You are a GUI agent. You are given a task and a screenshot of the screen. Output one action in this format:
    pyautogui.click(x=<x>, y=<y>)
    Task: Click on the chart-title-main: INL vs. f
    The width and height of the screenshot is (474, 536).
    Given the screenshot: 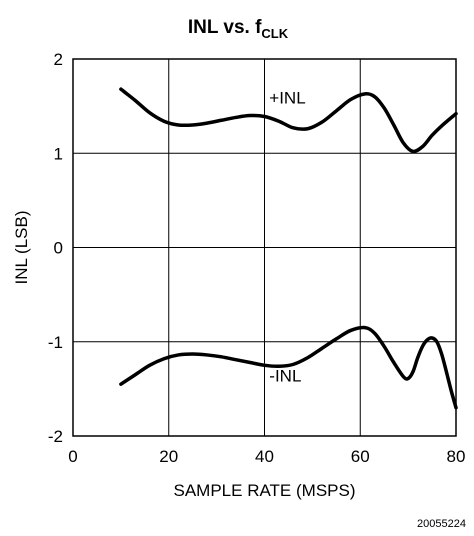 What is the action you would take?
    pyautogui.click(x=225, y=27)
    